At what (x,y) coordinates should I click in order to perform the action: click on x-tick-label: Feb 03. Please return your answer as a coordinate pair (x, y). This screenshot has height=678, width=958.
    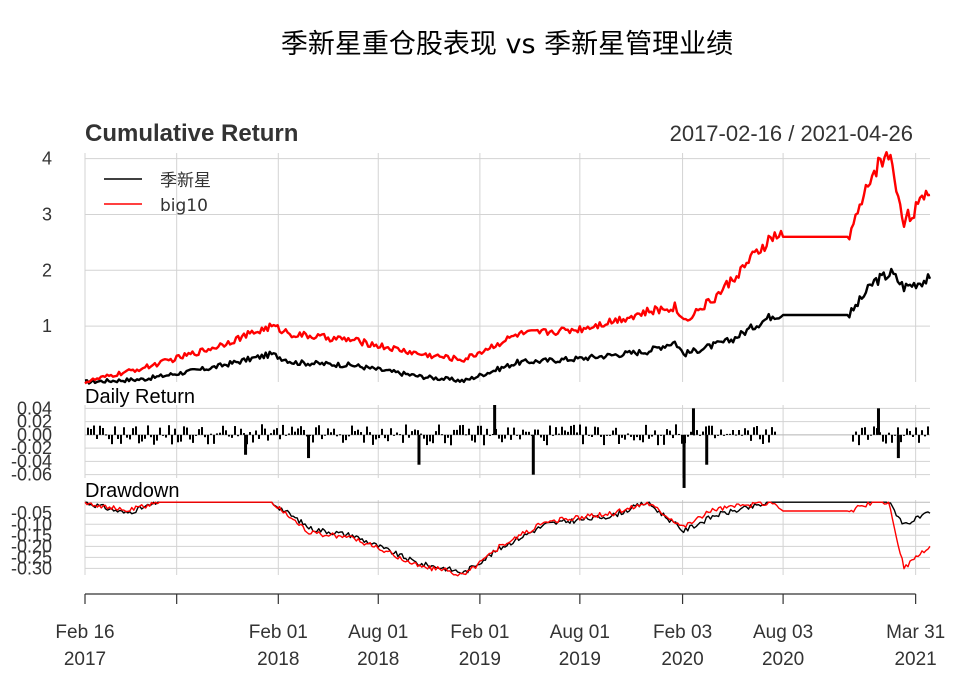
    Looking at the image, I should click on (682, 632).